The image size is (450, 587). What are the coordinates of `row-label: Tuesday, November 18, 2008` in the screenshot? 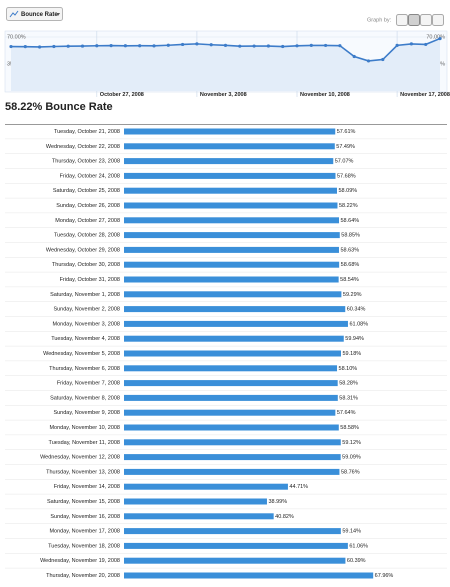 It's located at (84, 546).